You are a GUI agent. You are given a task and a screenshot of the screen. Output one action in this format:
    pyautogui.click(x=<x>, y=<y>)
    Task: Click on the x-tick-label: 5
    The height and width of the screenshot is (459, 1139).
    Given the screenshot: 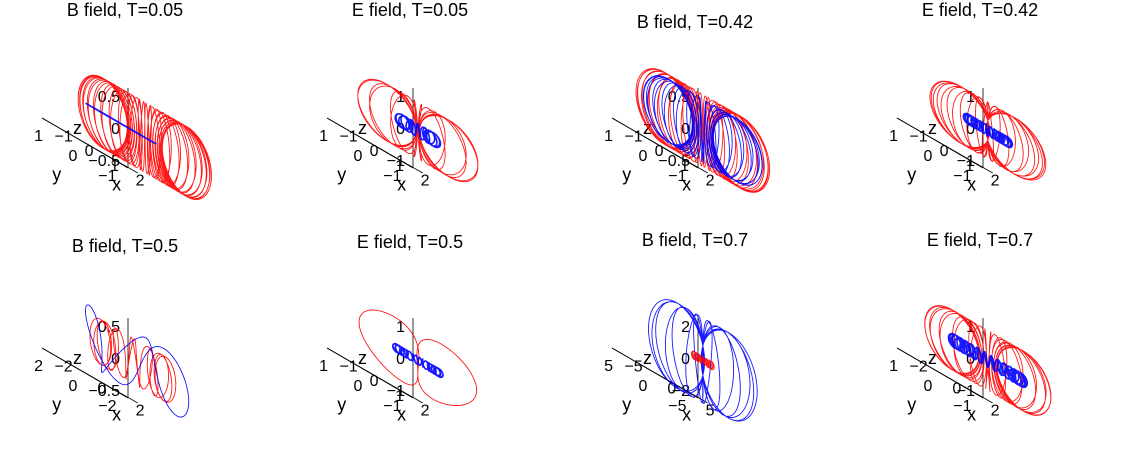 What is the action you would take?
    pyautogui.click(x=710, y=411)
    